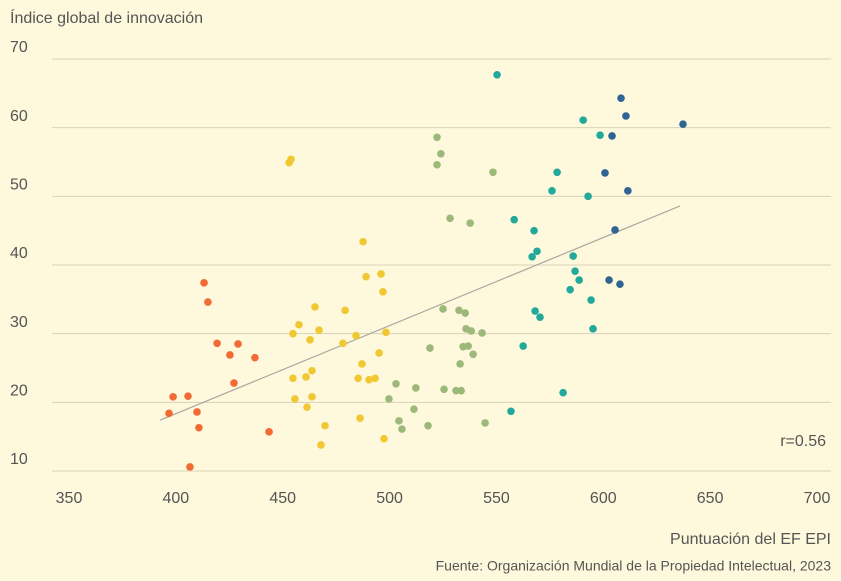 Image resolution: width=841 pixels, height=581 pixels. Describe the element at coordinates (19, 185) in the screenshot. I see `y-tick-label: 50` at that location.